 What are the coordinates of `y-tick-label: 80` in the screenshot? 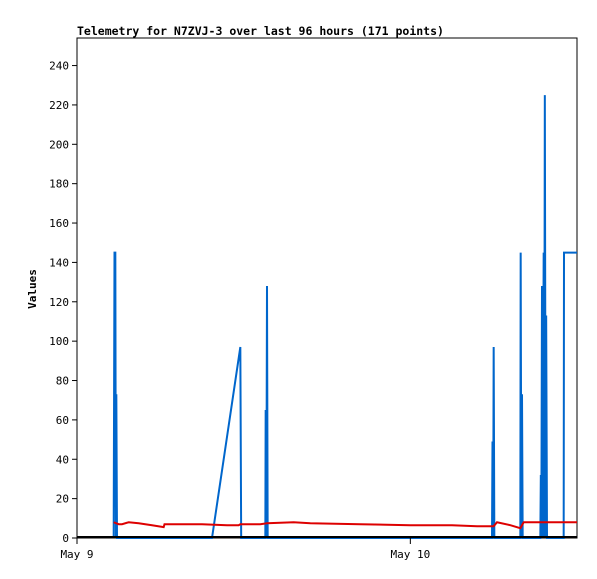 It's located at (62, 381).